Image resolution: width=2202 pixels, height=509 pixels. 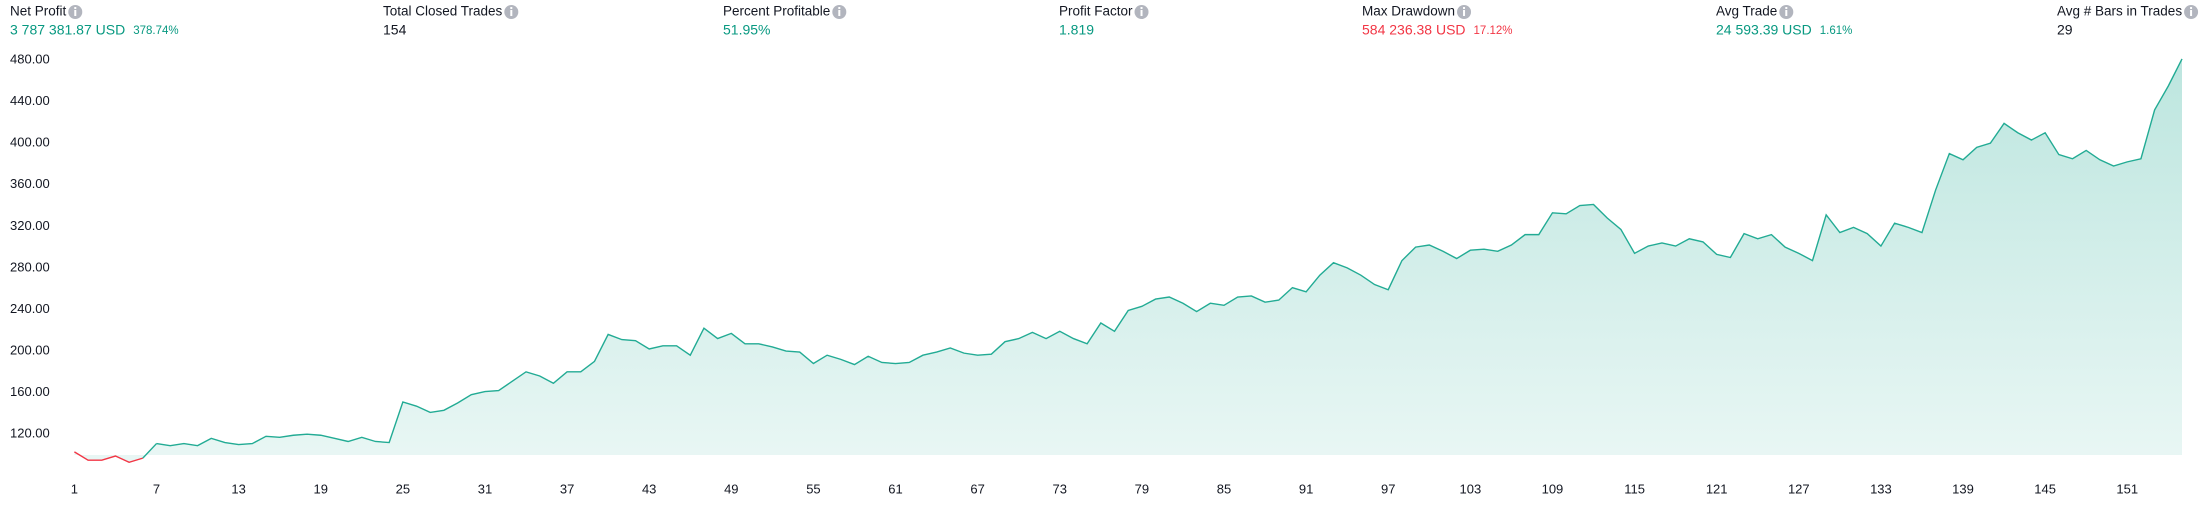 I want to click on x-tick-label: 79, so click(x=1142, y=488).